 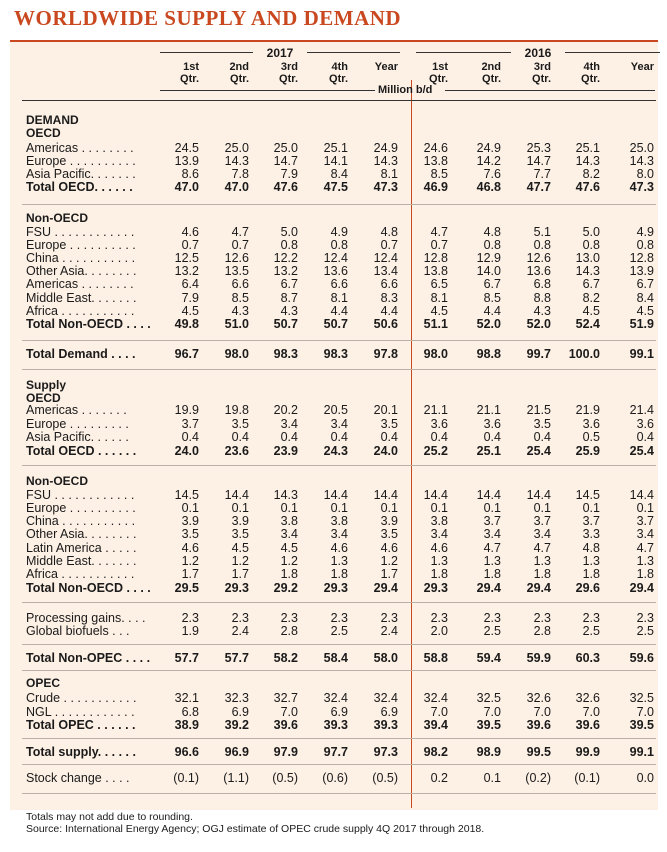 I want to click on row-value: 24.0, so click(x=186, y=451).